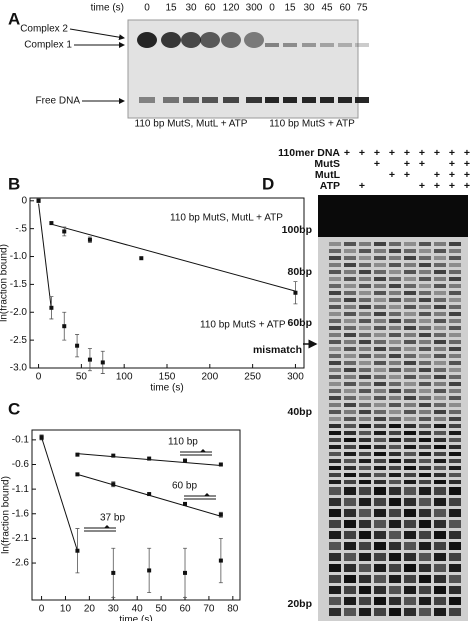 The image size is (474, 621). What do you see at coordinates (19, 312) in the screenshot?
I see `y-tick-label: -2.0` at bounding box center [19, 312].